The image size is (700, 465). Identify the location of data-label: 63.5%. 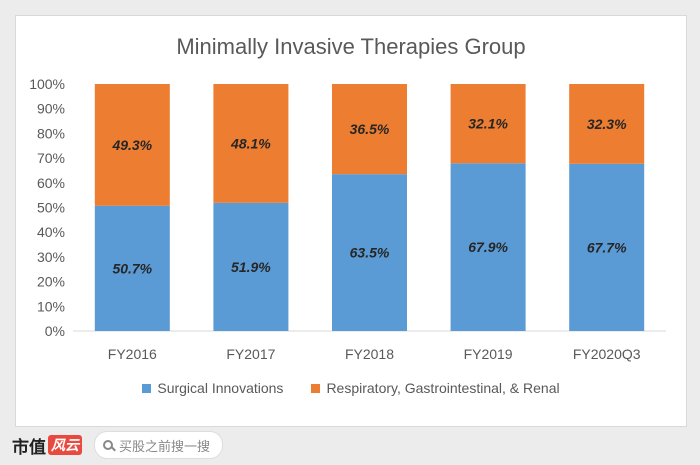
(370, 253).